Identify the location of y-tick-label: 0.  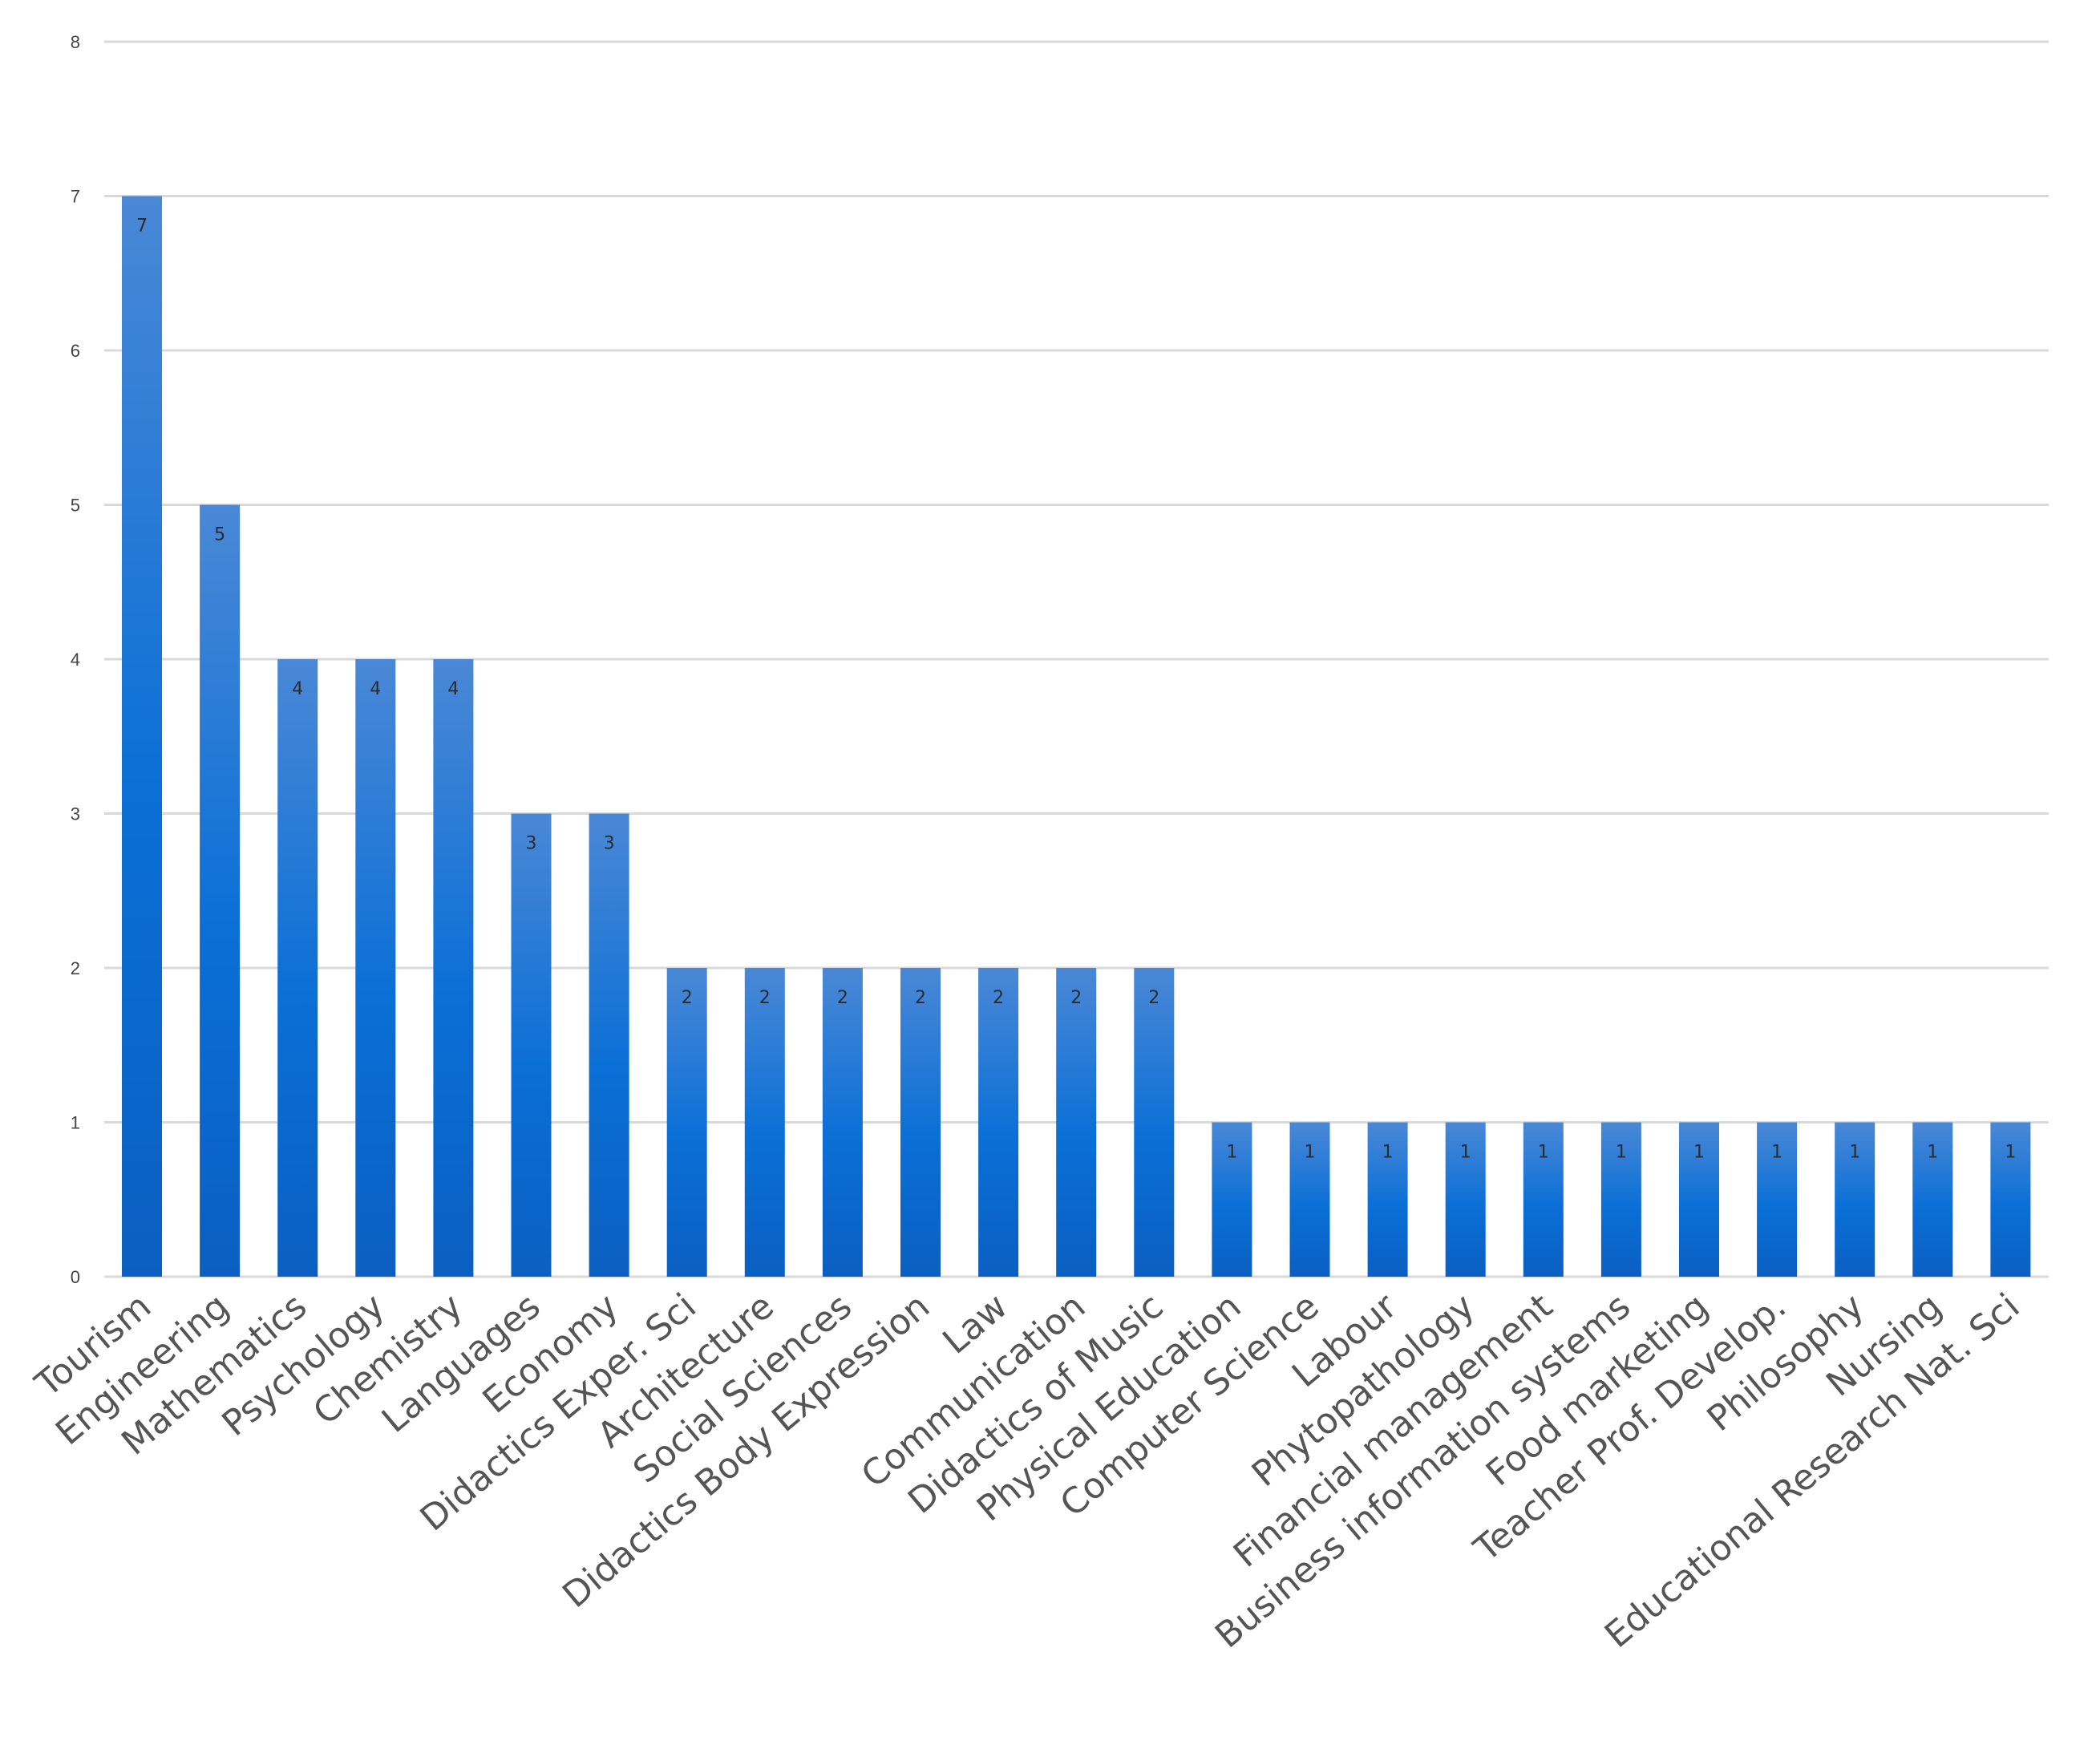
(75, 1277).